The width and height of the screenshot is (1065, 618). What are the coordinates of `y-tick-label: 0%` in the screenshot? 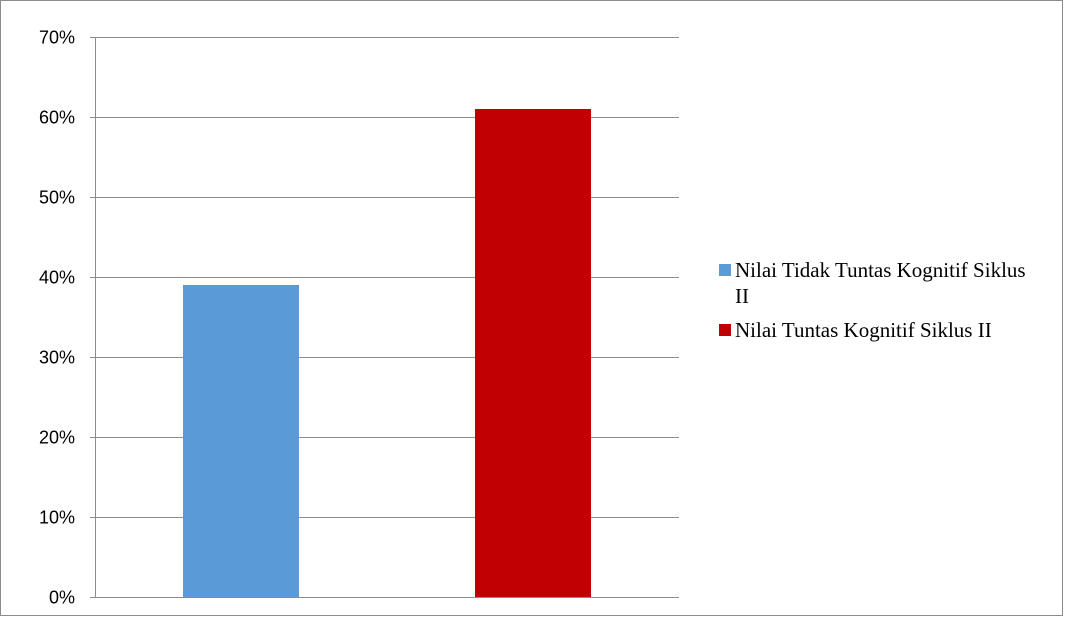 It's located at (62, 598).